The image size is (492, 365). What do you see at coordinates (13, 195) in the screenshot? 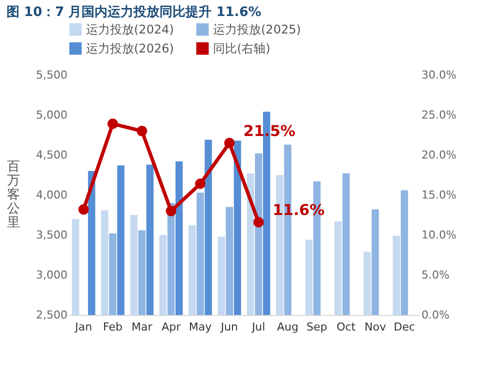
I see `y-axis-title: 百万客公里` at bounding box center [13, 195].